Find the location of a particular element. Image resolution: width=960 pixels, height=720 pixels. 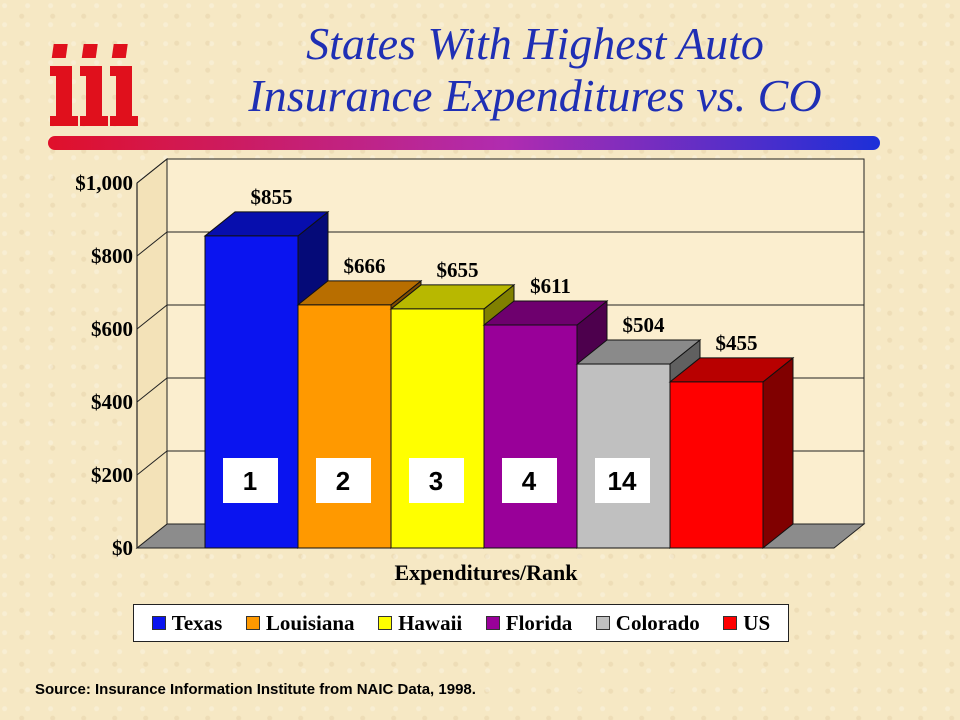

y-tick-label: $800 is located at coordinates (112, 256).